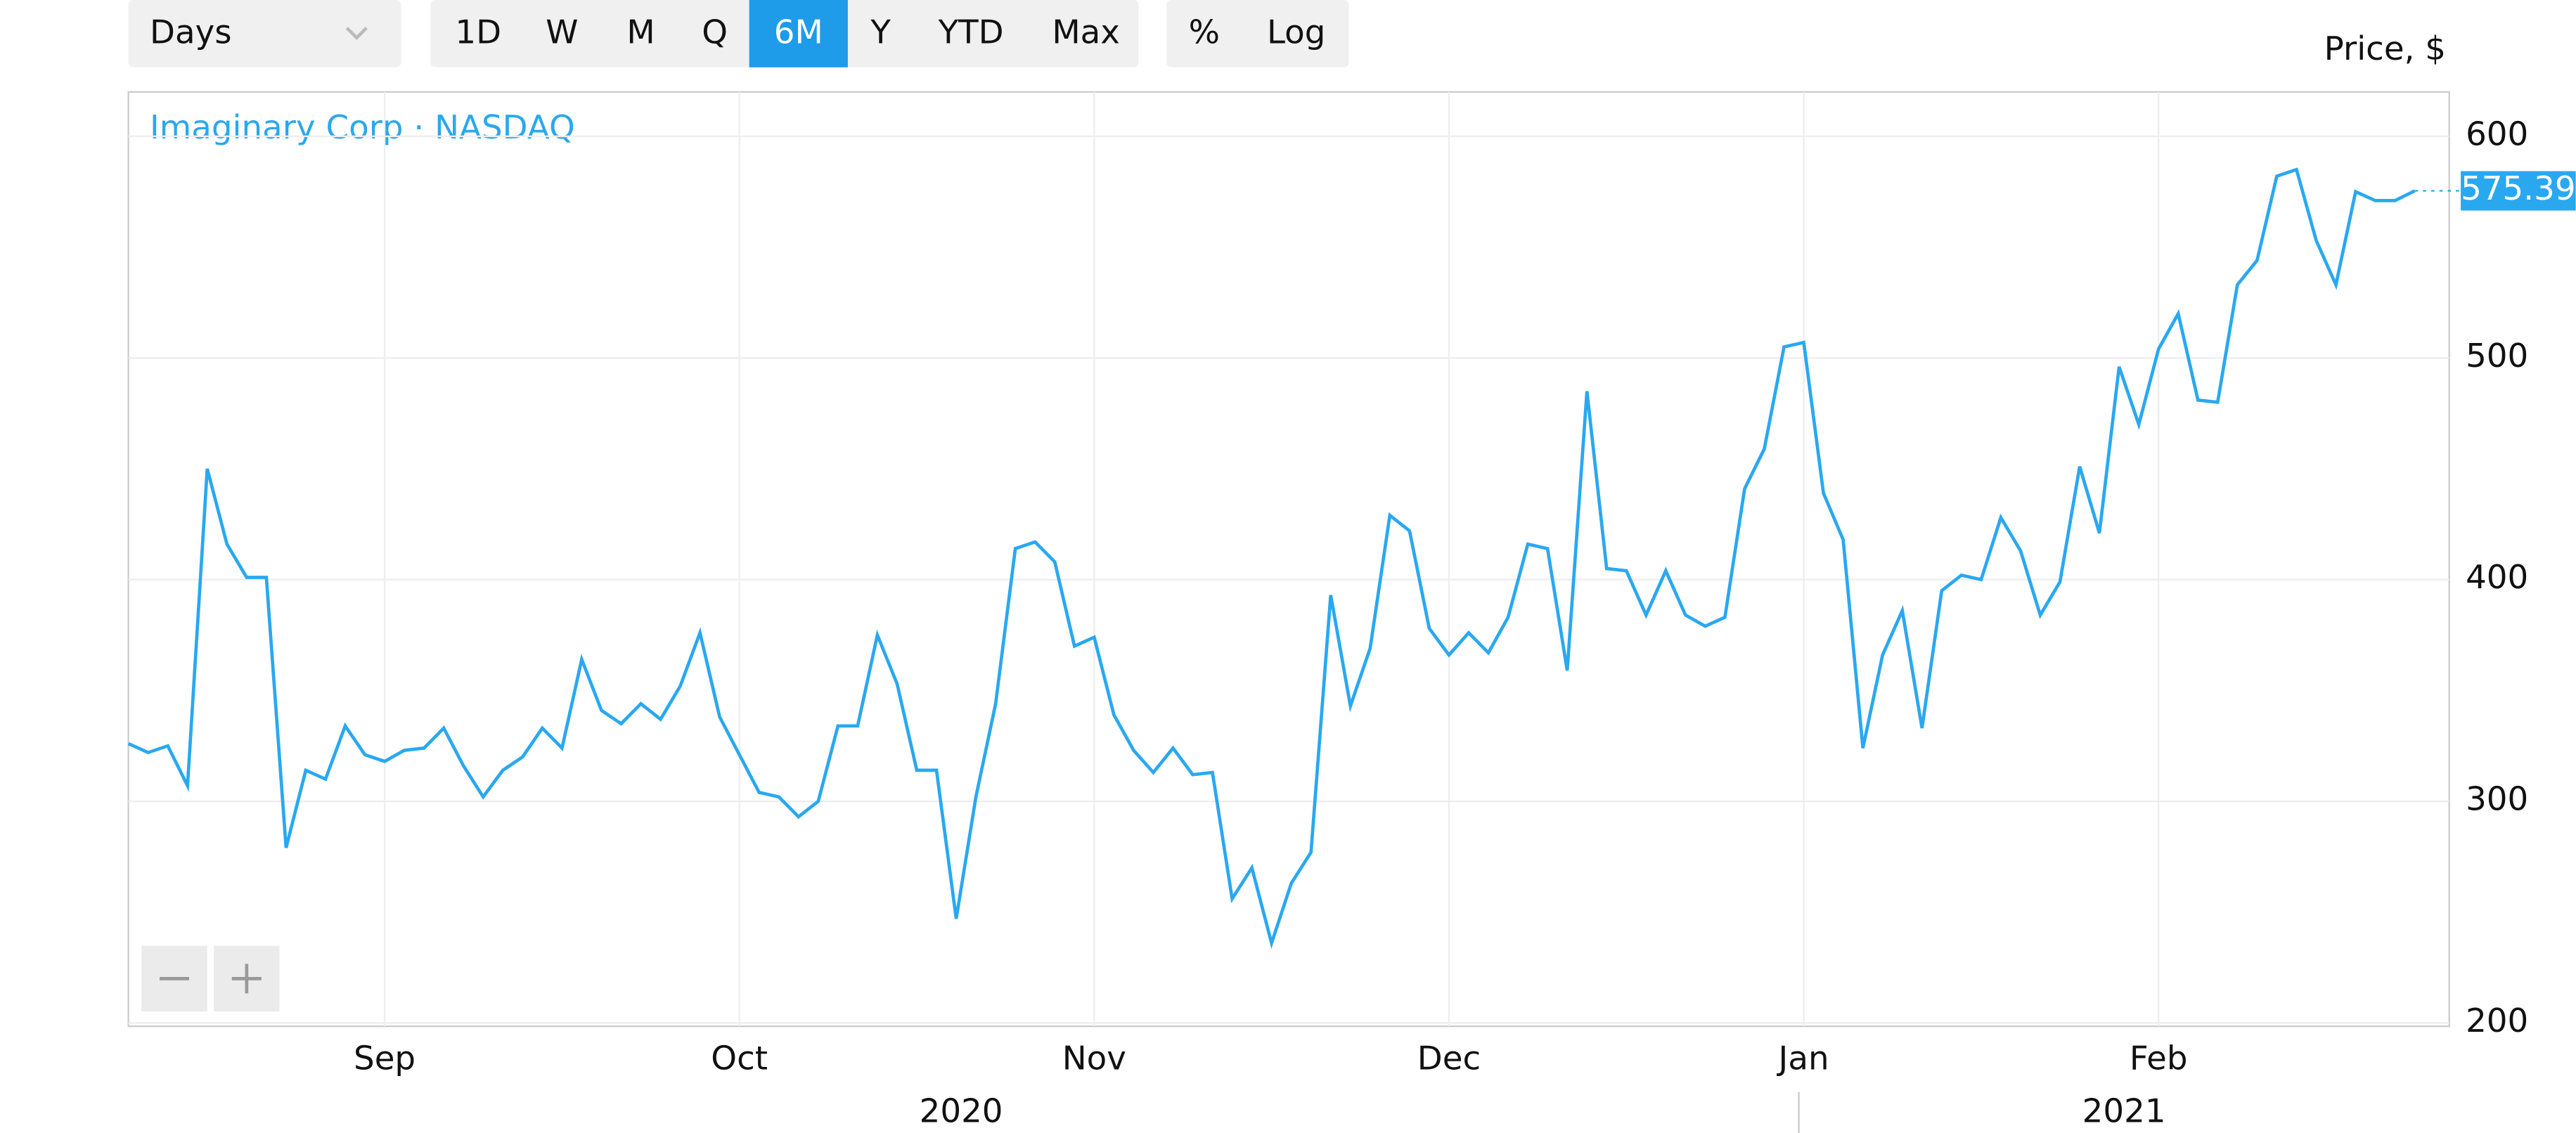 This screenshot has width=2576, height=1133. Describe the element at coordinates (1296, 33) in the screenshot. I see `mode-button: Log` at that location.